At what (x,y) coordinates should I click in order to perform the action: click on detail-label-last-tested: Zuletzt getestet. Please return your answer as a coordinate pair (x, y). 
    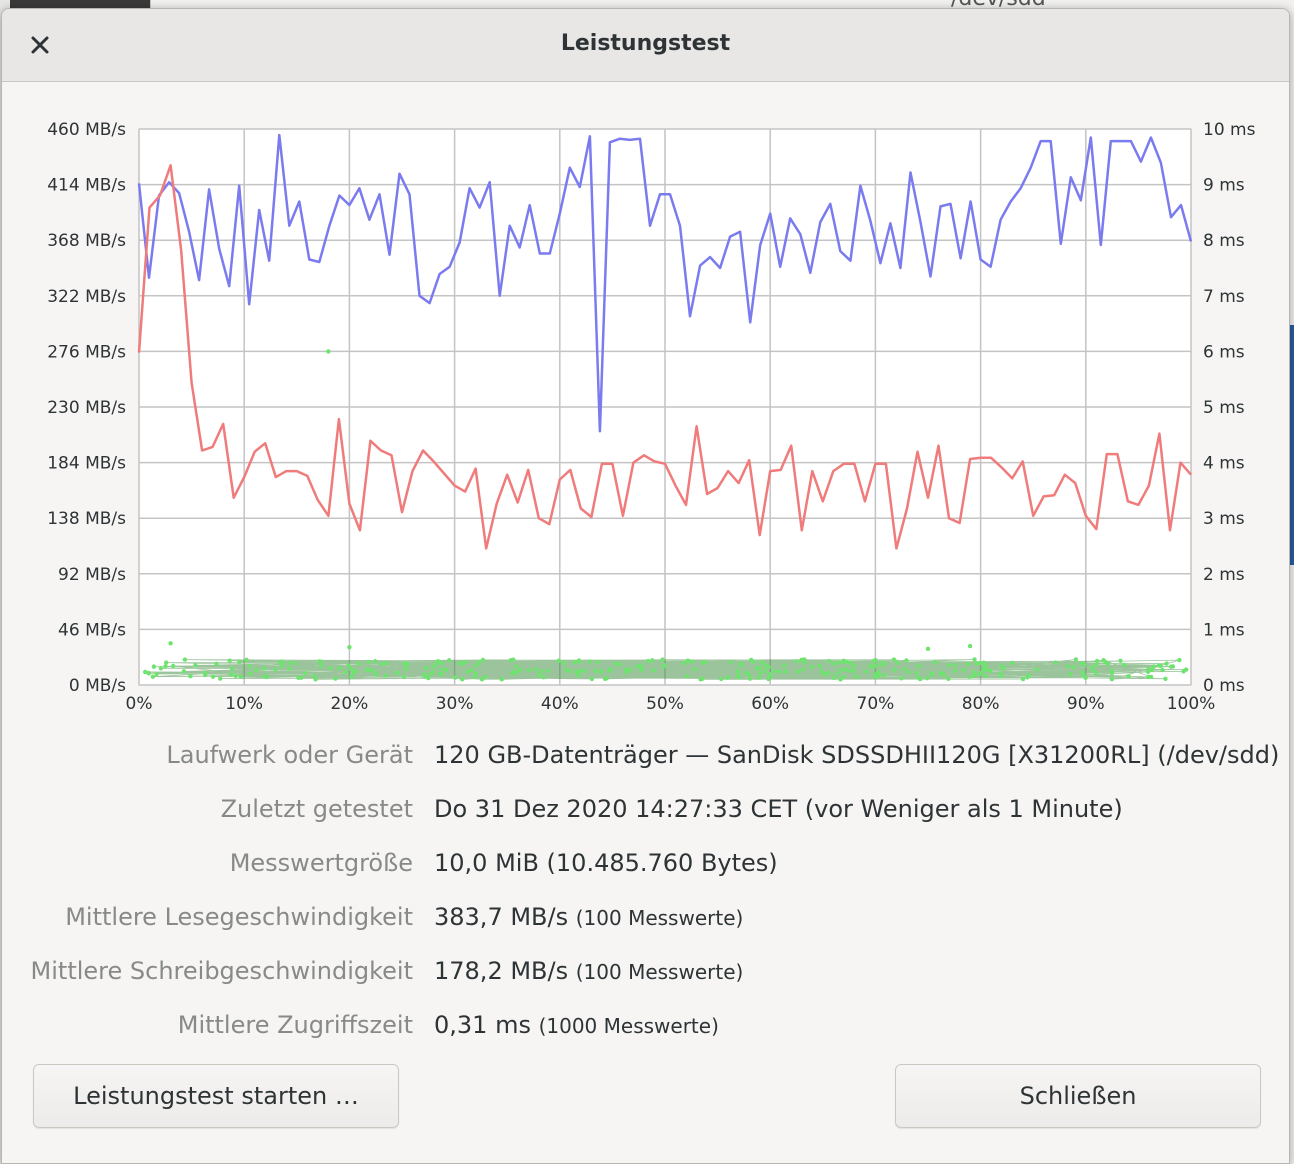
    Looking at the image, I should click on (316, 809).